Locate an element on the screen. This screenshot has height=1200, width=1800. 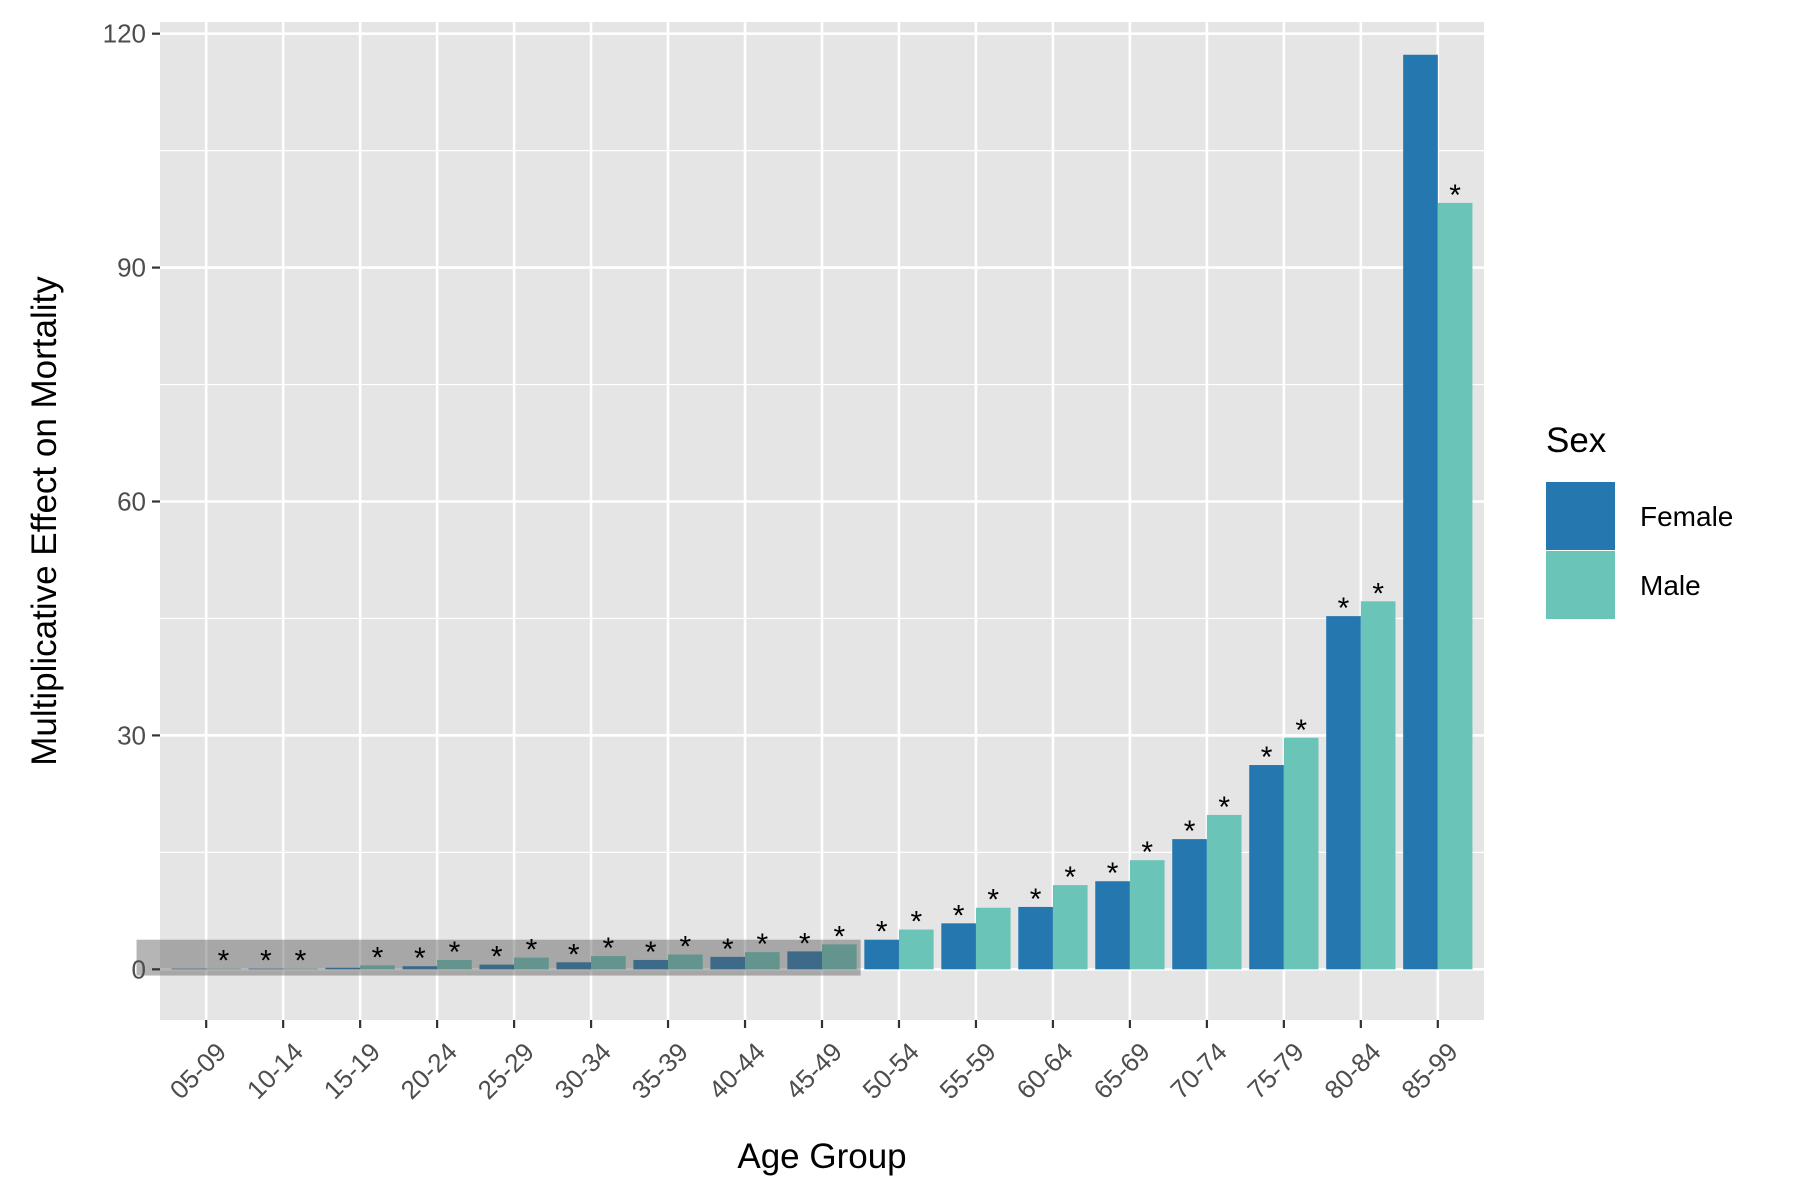
x-tick-label: 55-59 is located at coordinates (968, 1071).